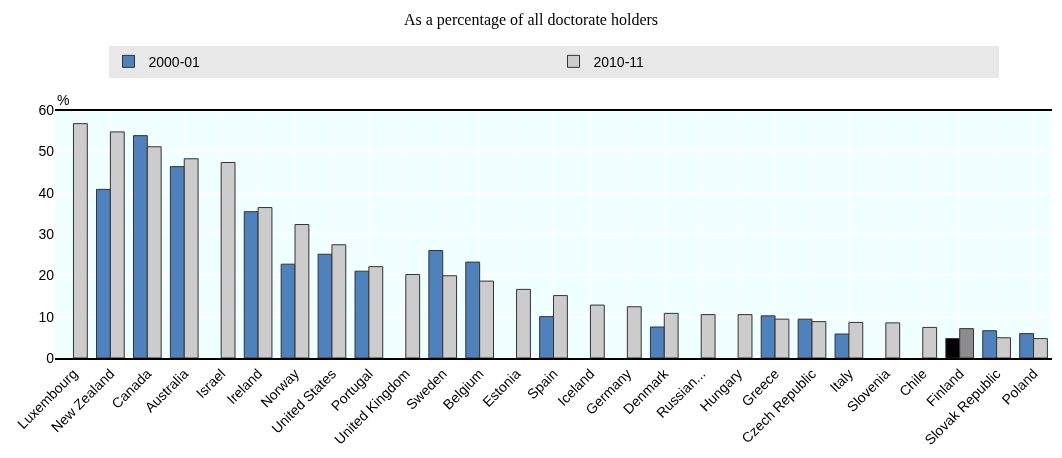  Describe the element at coordinates (619, 61) in the screenshot. I see `legend-label: 2010-11` at that location.